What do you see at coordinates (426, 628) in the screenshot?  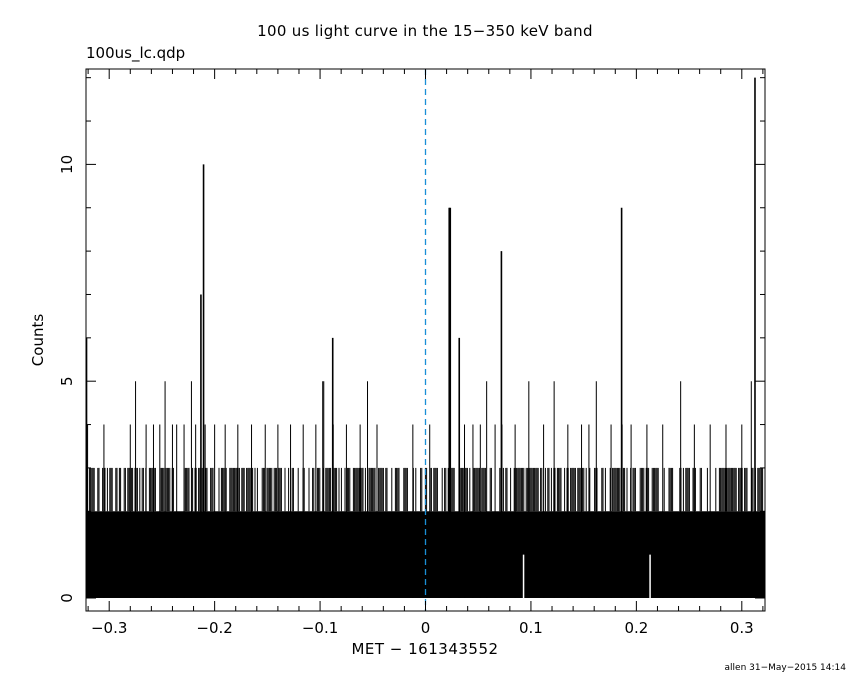 I see `x-tick-label: 0` at bounding box center [426, 628].